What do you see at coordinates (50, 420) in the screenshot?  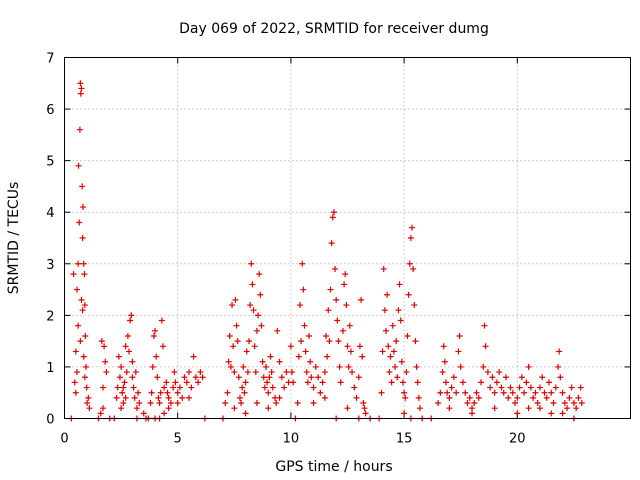 I see `y-tick-label: 0` at bounding box center [50, 420].